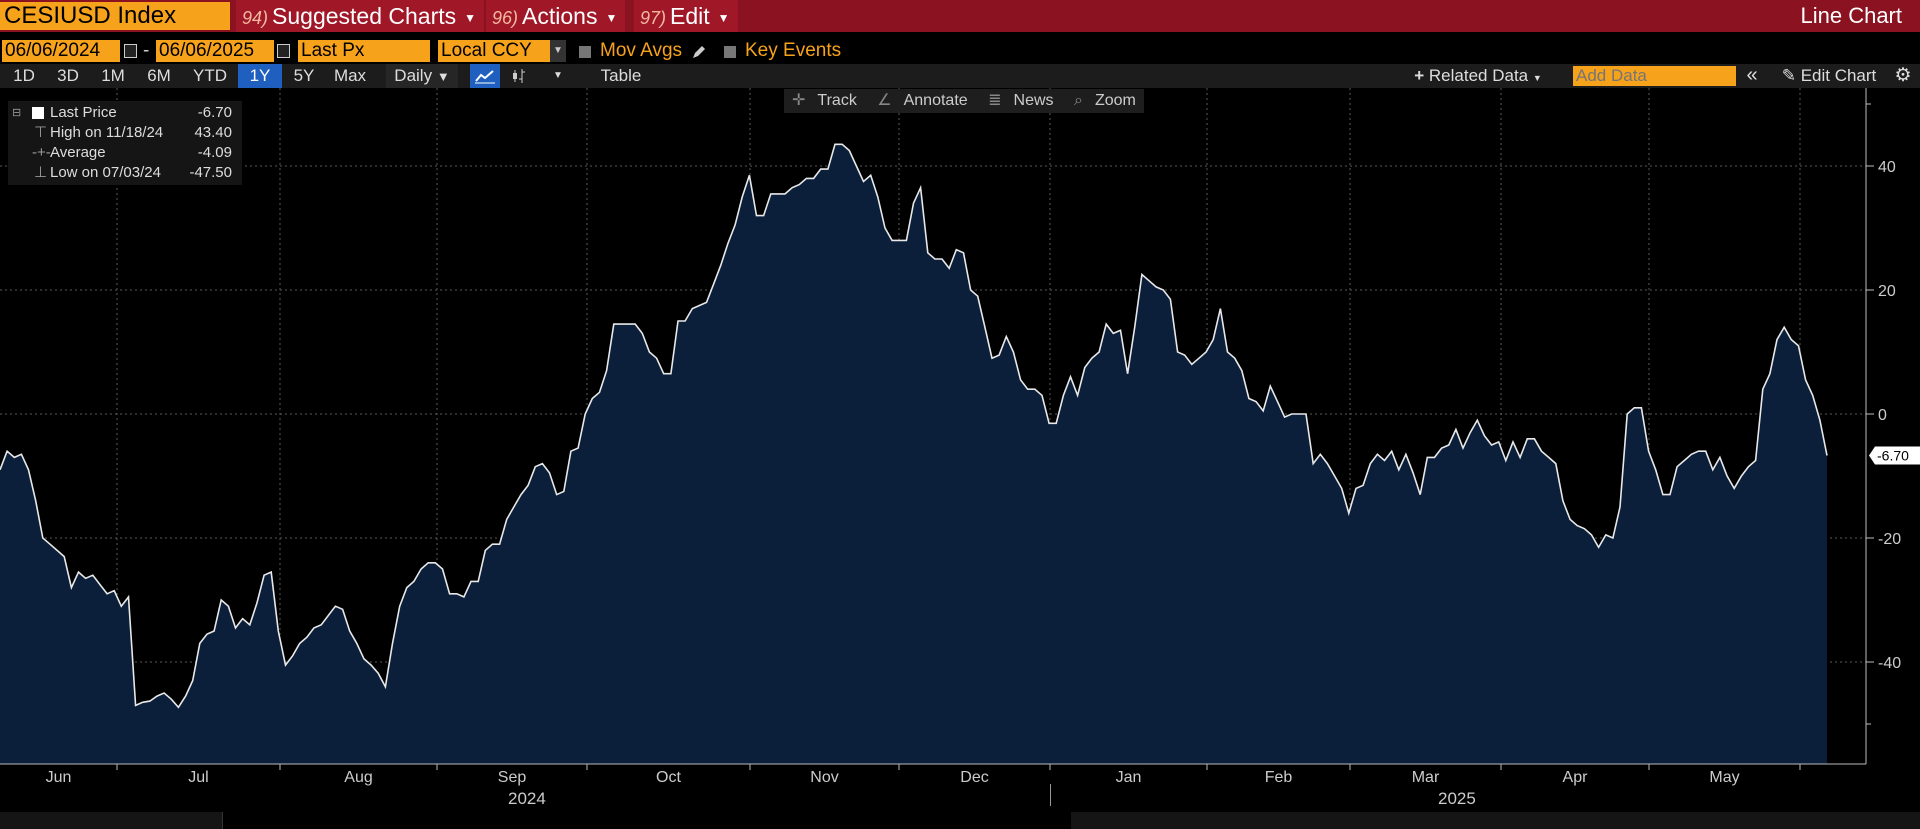 This screenshot has height=829, width=1920. I want to click on field-selector: Last Px, so click(364, 51).